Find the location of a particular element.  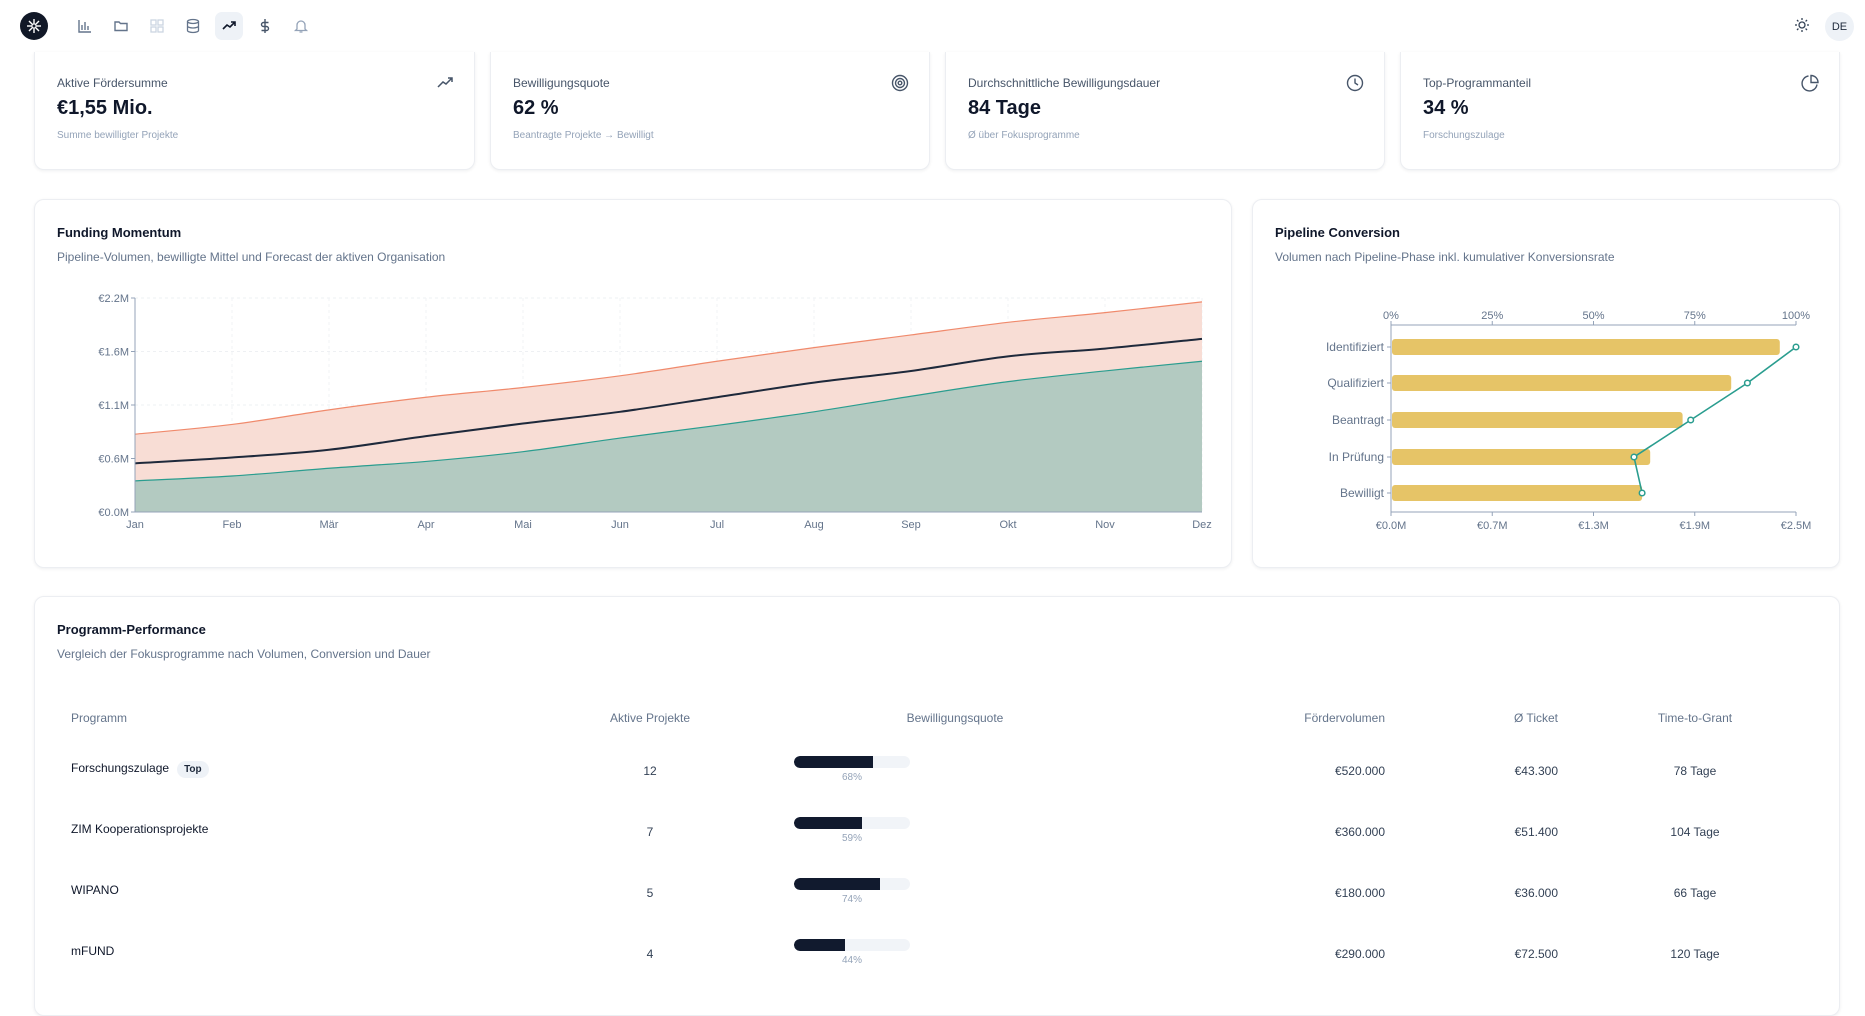

program-name: WIPANO is located at coordinates (95, 890).